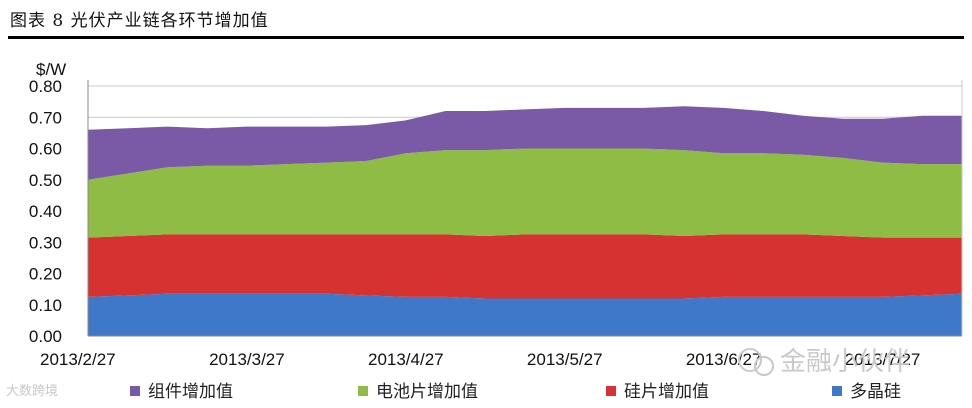 The image size is (972, 408). I want to click on watermark-corner-text: 大数跨境, so click(32, 391).